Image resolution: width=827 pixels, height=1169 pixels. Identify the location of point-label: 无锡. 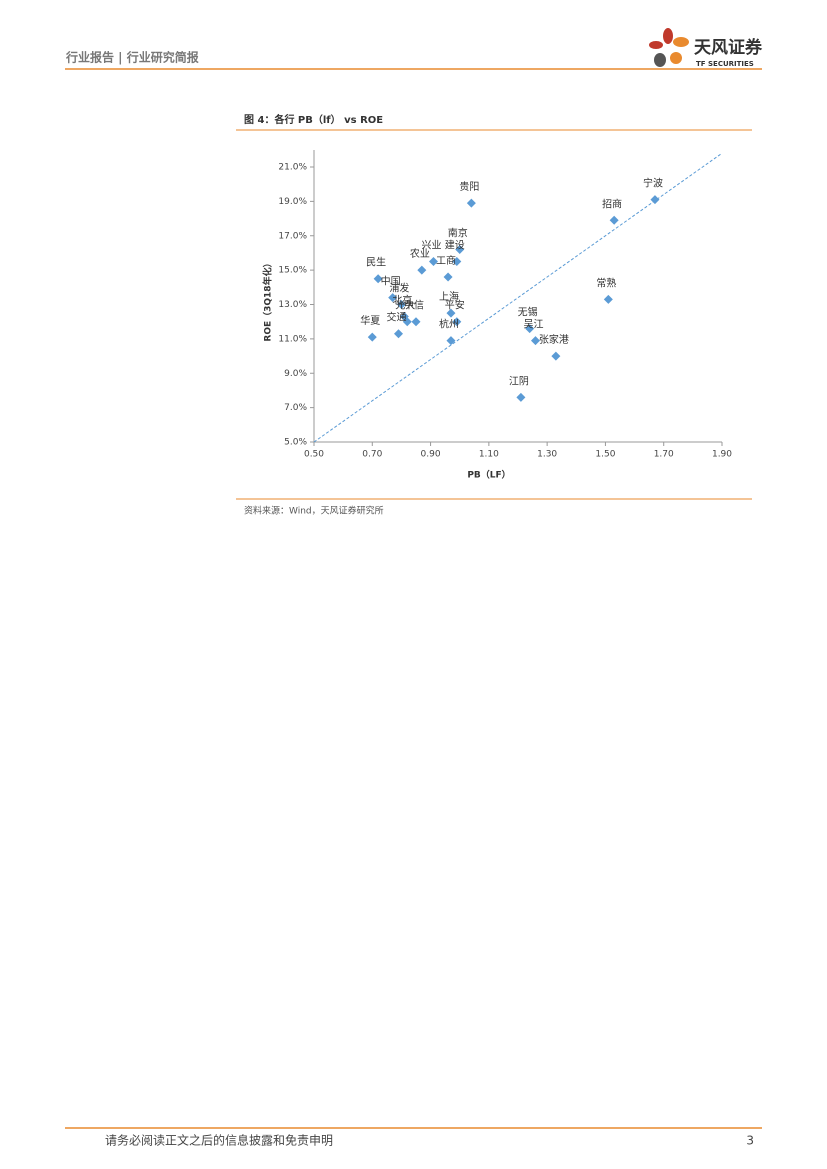
(528, 312).